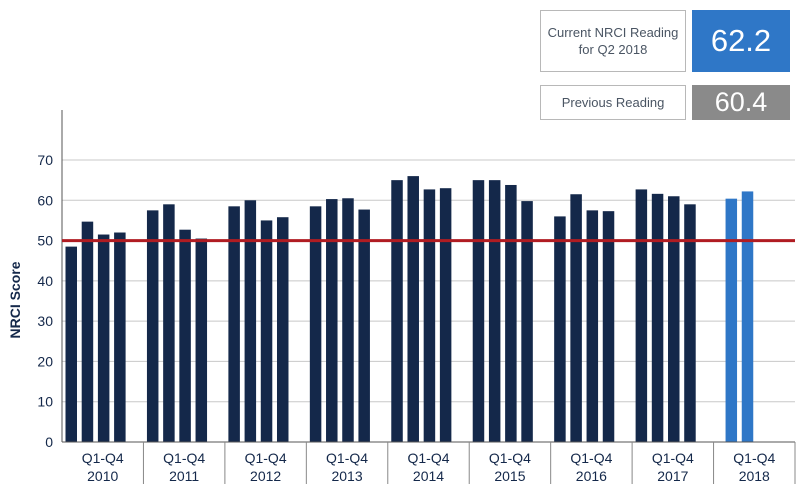  I want to click on current-reading-value-box: 62.2, so click(741, 41).